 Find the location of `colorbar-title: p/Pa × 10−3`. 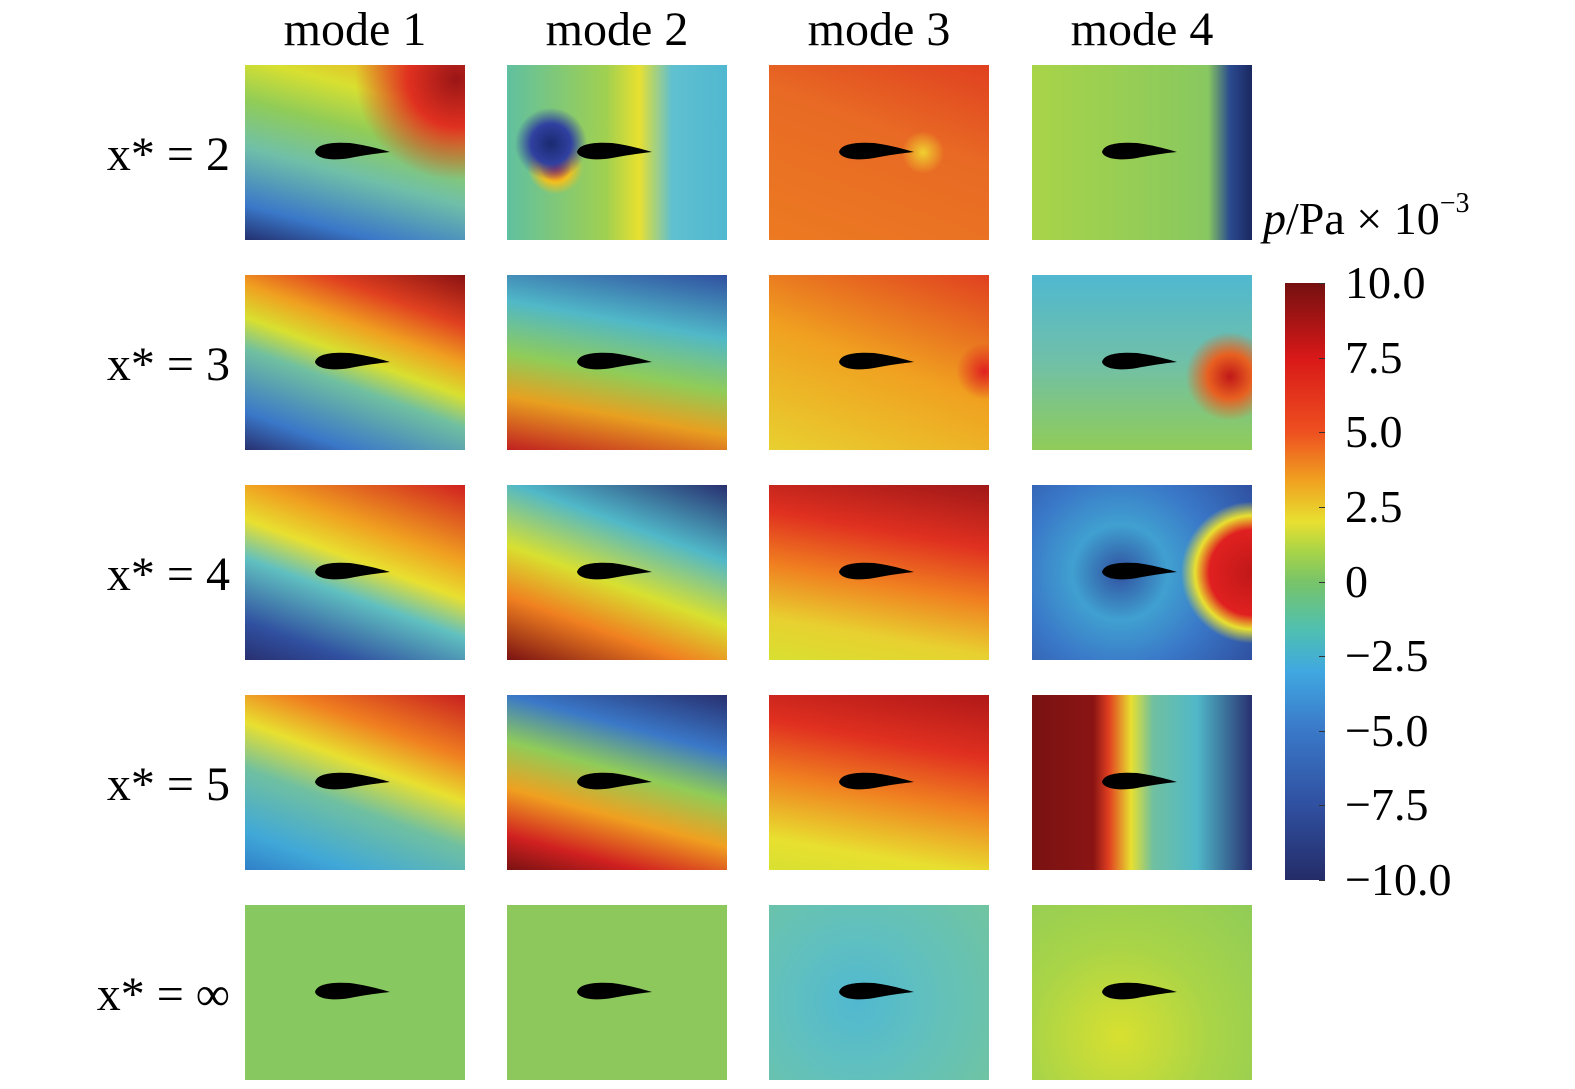

colorbar-title: p/Pa × 10−3 is located at coordinates (1366, 216).